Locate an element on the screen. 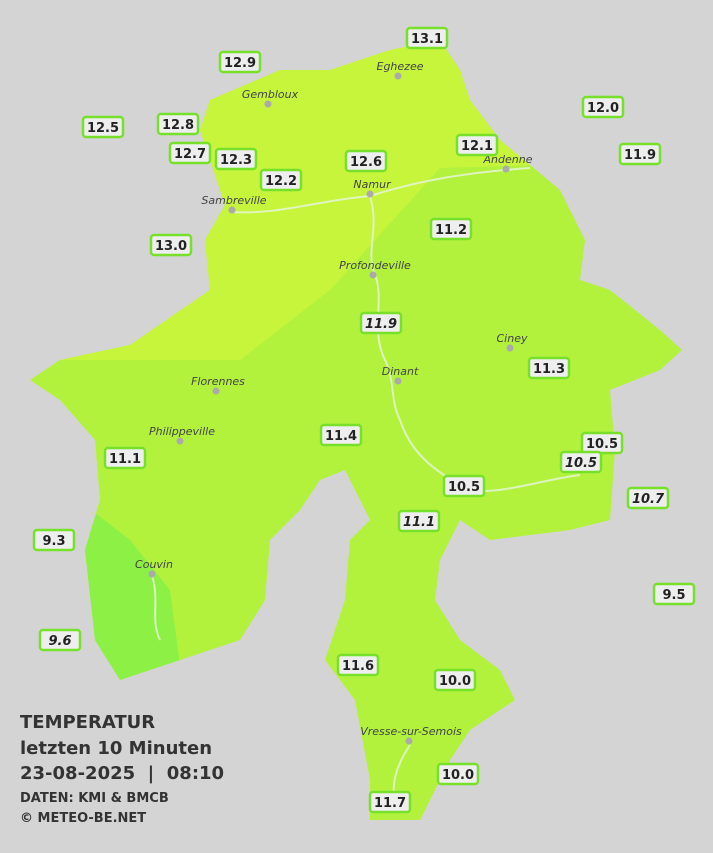 The height and width of the screenshot is (853, 713). station-value: 11.7 is located at coordinates (390, 803).